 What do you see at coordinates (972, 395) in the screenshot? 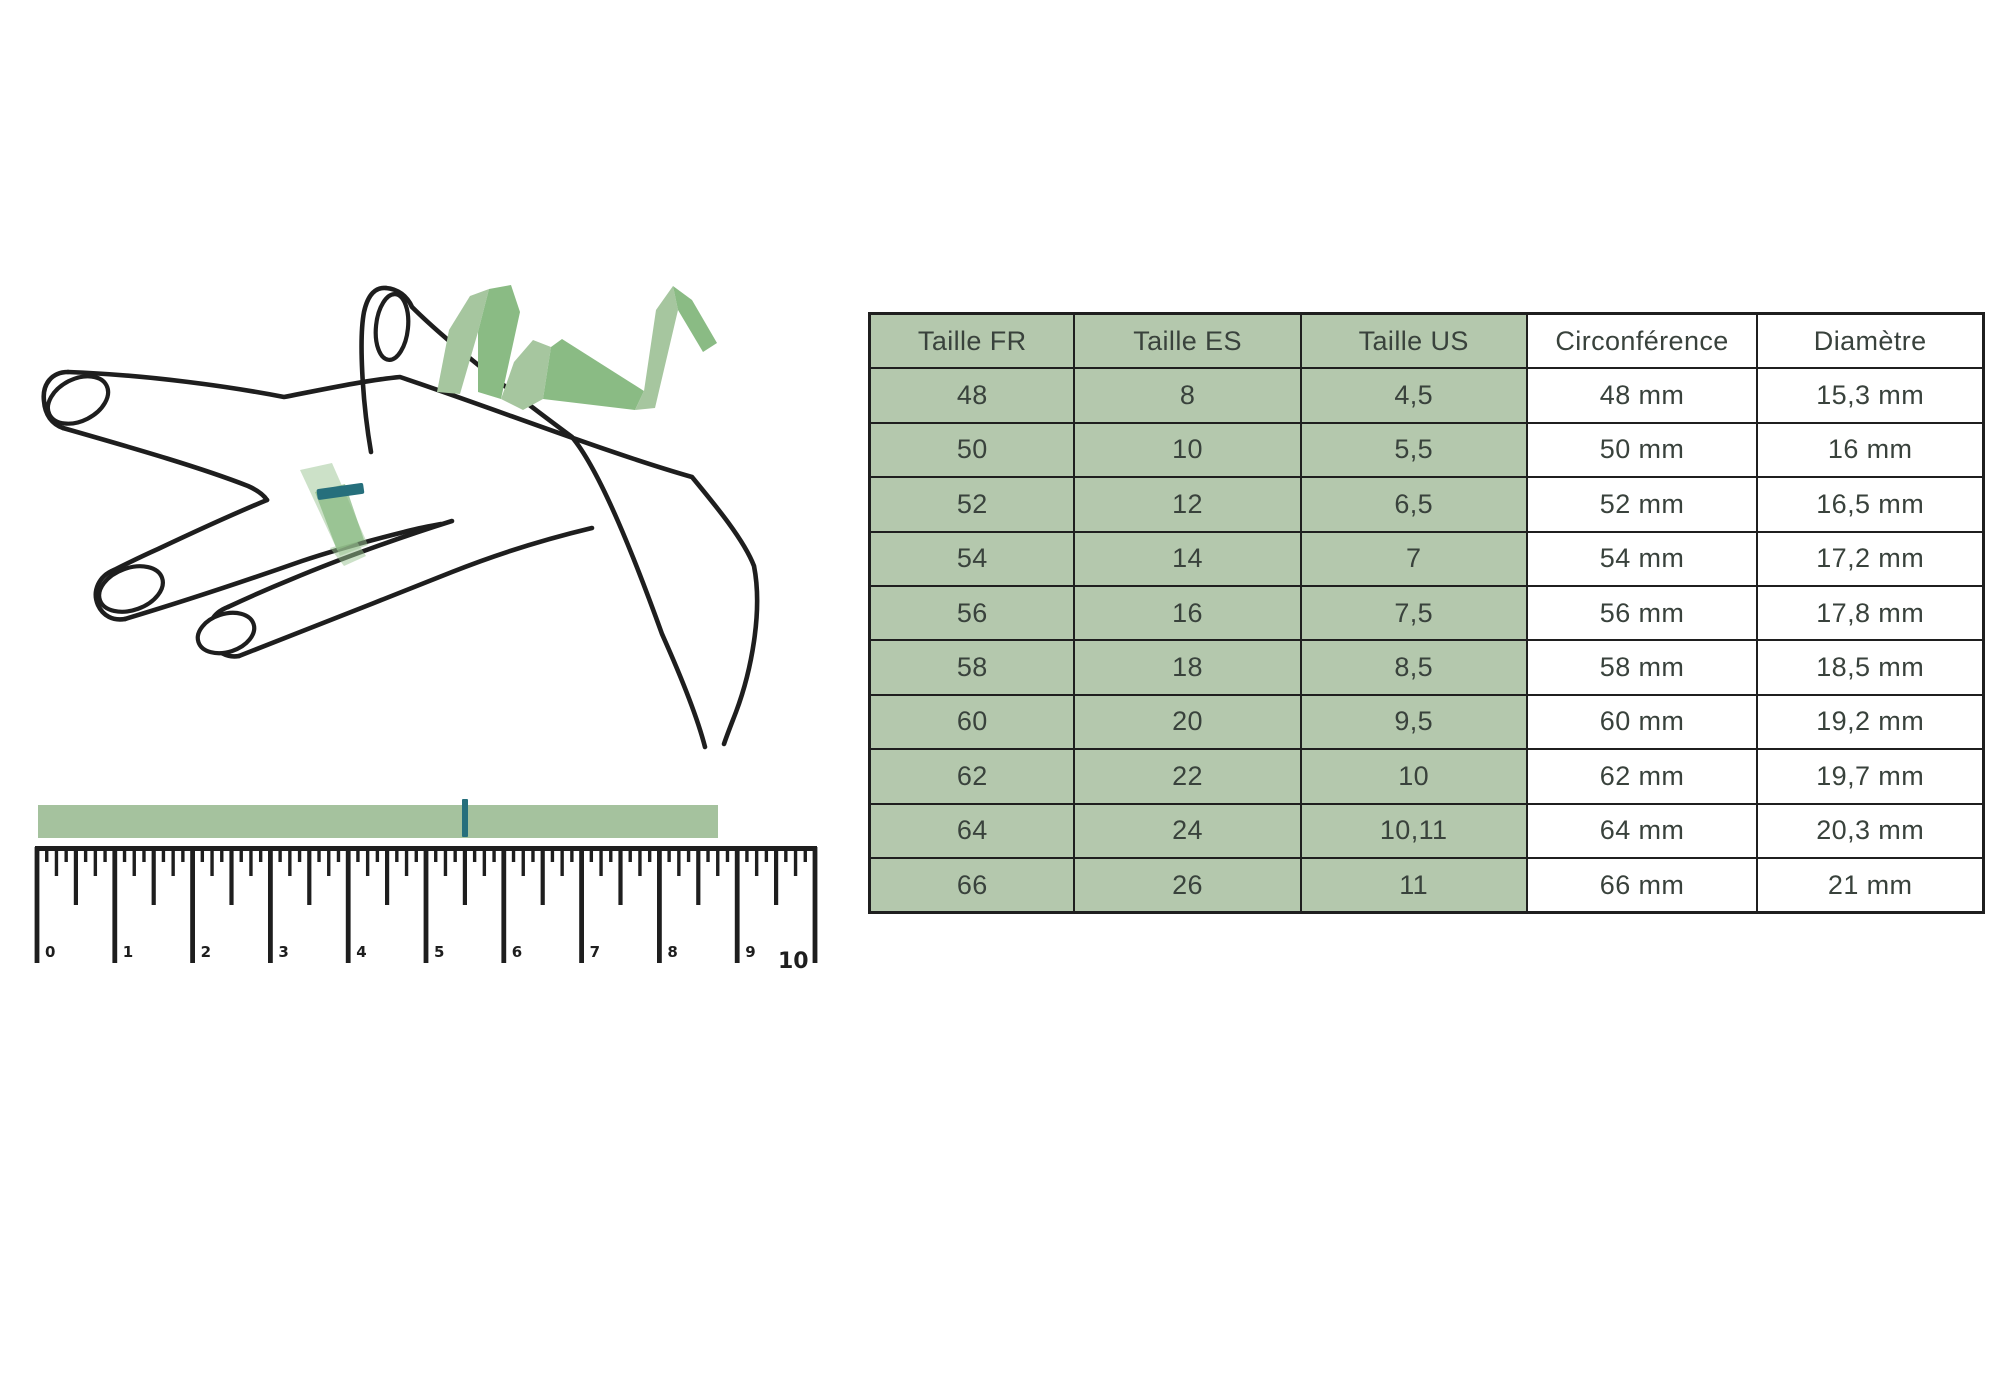
I see `table-cell: 48` at bounding box center [972, 395].